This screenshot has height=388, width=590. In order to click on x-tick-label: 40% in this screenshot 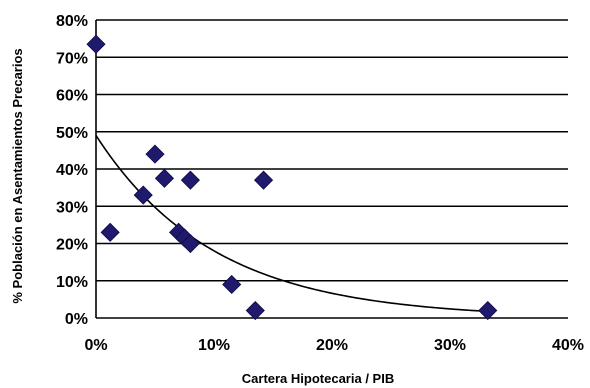, I will do `click(568, 345)`.